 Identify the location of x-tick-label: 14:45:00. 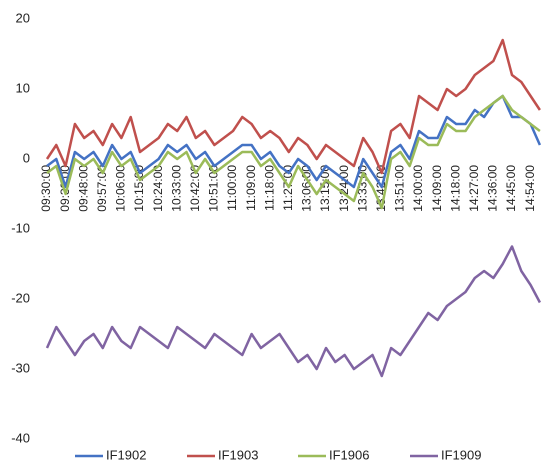
(511, 188).